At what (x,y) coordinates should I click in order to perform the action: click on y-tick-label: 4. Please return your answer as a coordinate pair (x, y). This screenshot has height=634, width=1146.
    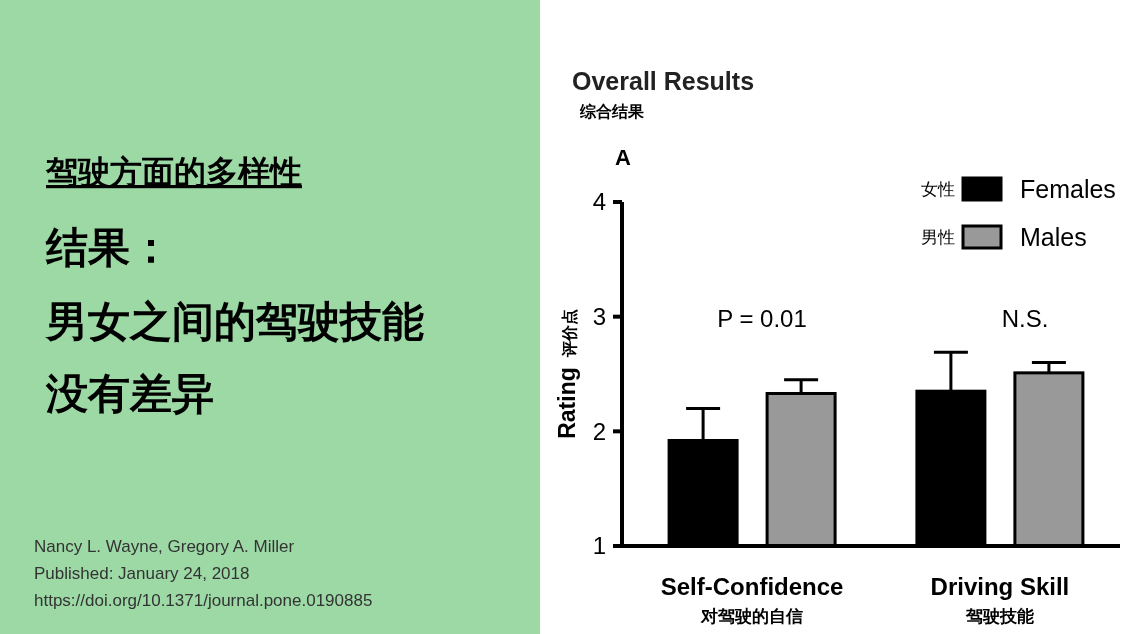
    Looking at the image, I should click on (599, 202).